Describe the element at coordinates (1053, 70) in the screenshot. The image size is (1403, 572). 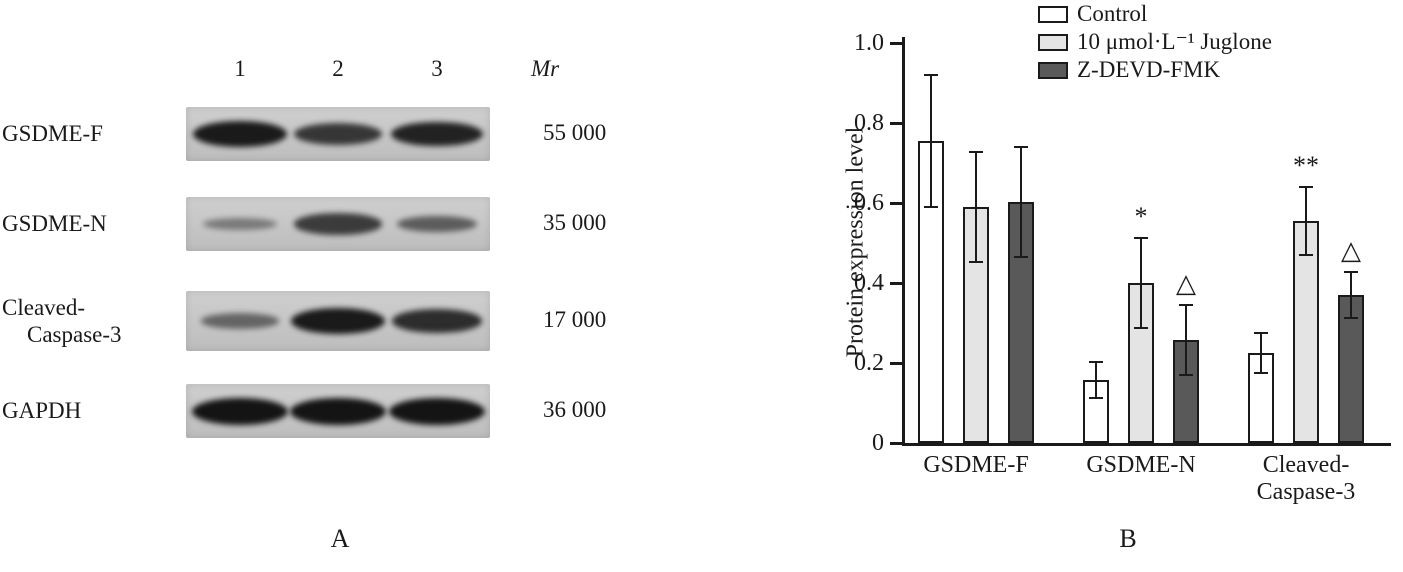
I see `legend-swatch-zdevd` at that location.